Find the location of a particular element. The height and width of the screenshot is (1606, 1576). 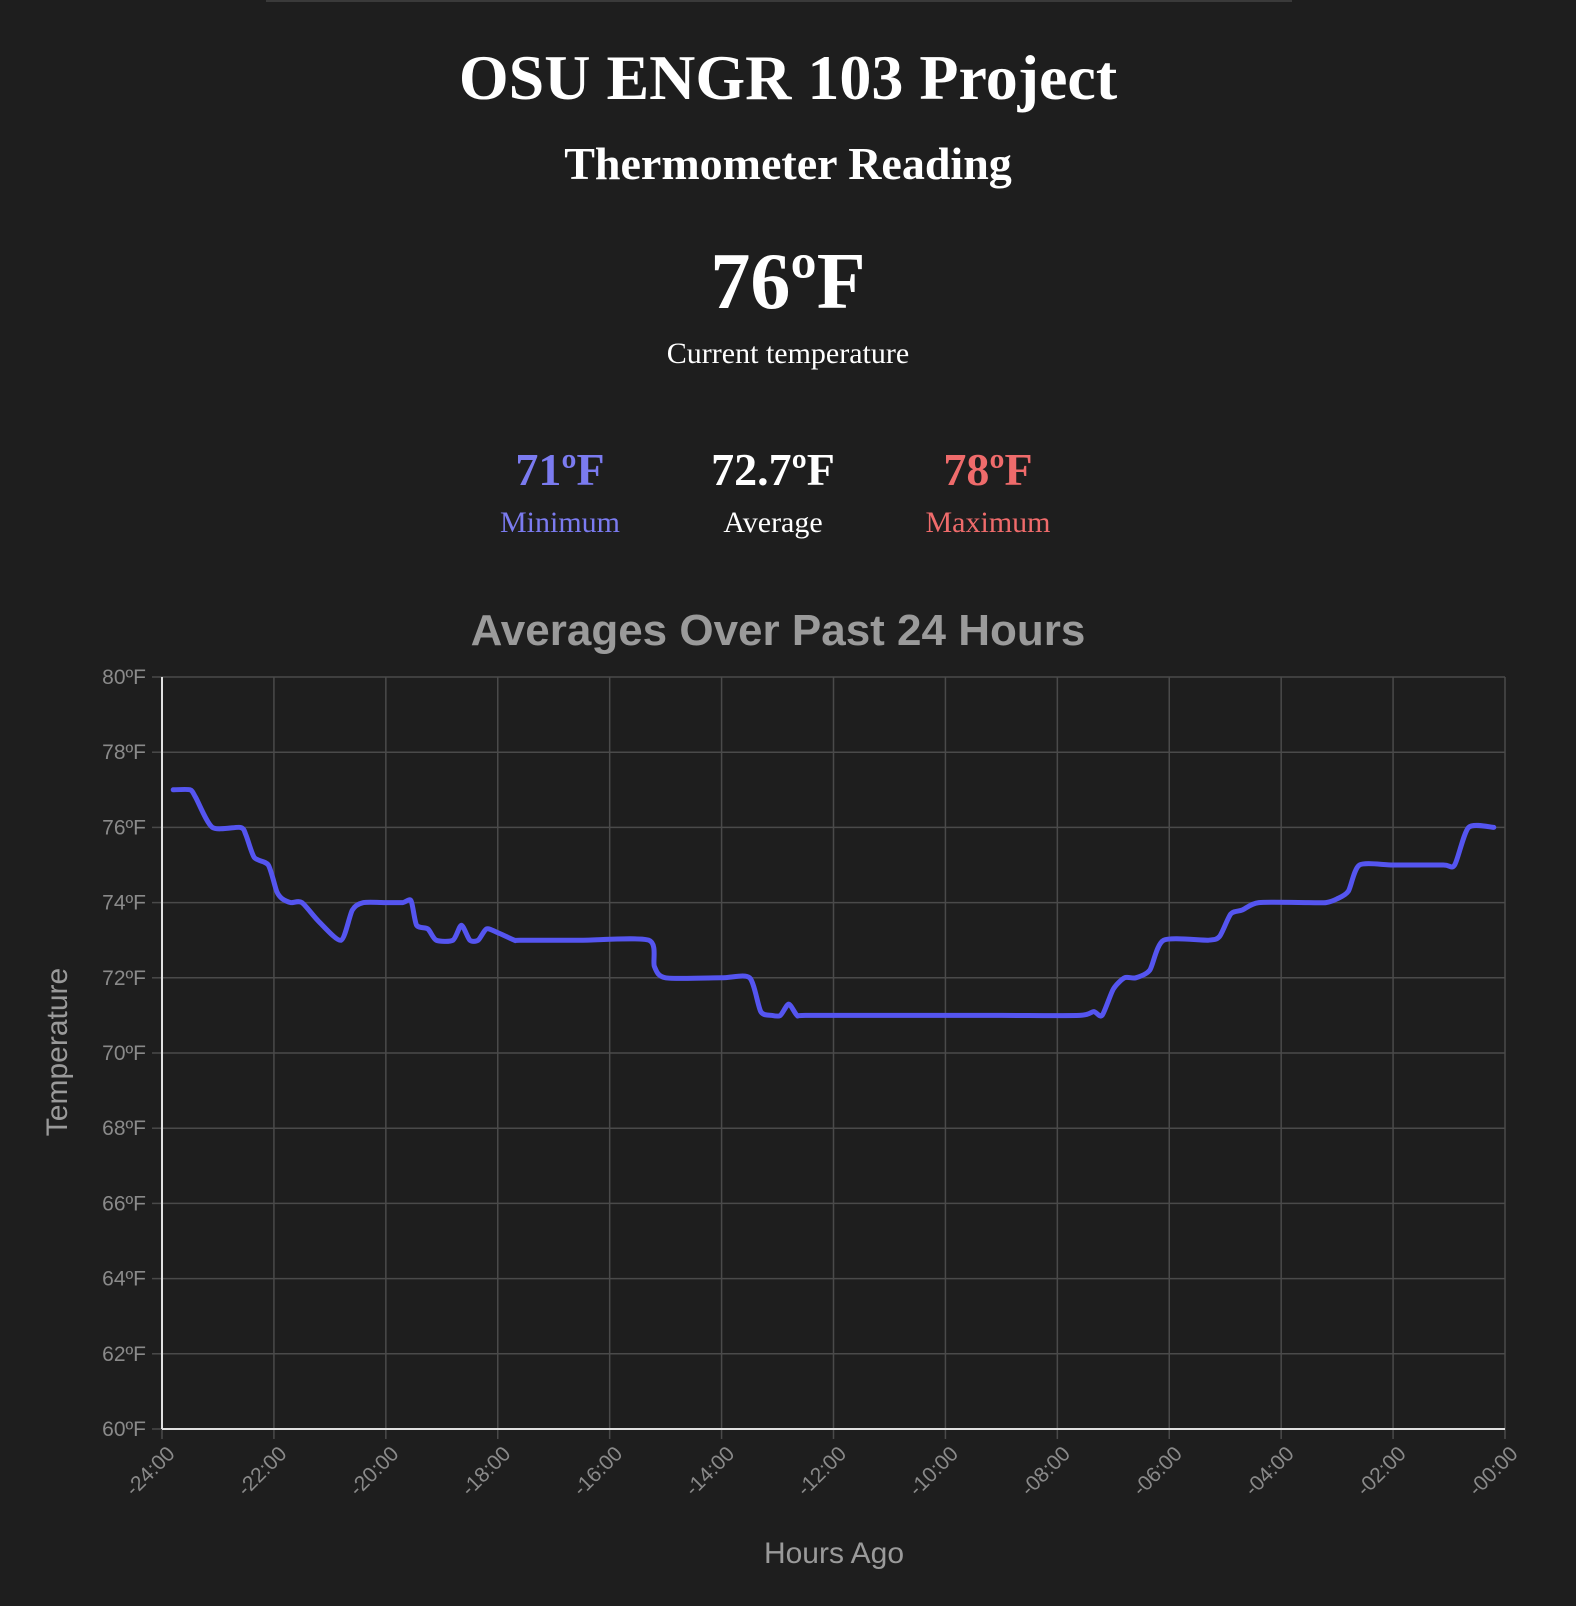

stat-minimum: 71ºF Minimum is located at coordinates (560, 493).